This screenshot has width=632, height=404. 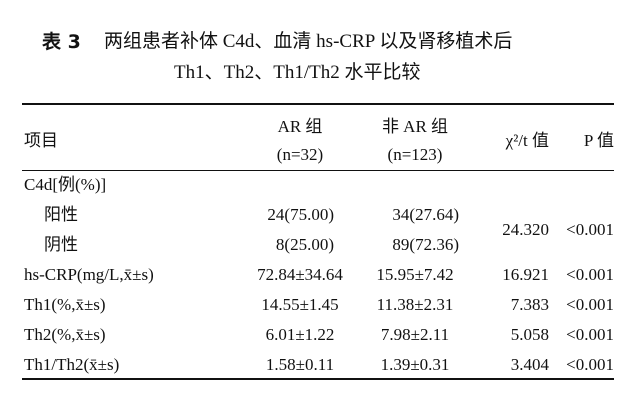 I want to click on header-p: P 值, so click(x=598, y=140).